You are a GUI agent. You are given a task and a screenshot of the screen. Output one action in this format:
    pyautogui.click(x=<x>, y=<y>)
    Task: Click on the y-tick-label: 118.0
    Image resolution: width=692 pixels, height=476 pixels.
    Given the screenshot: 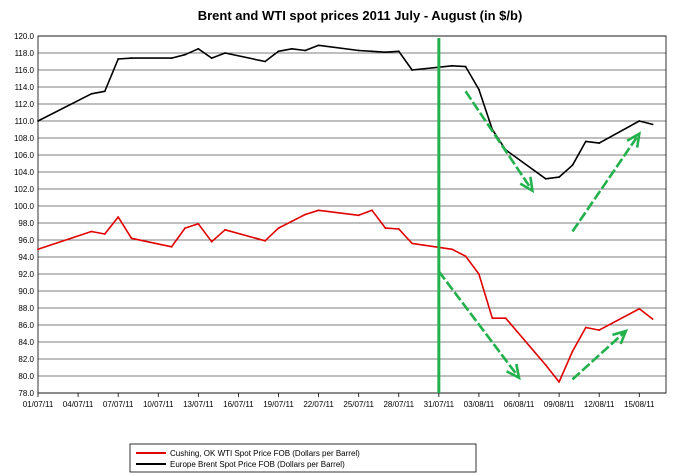 What is the action you would take?
    pyautogui.click(x=25, y=53)
    